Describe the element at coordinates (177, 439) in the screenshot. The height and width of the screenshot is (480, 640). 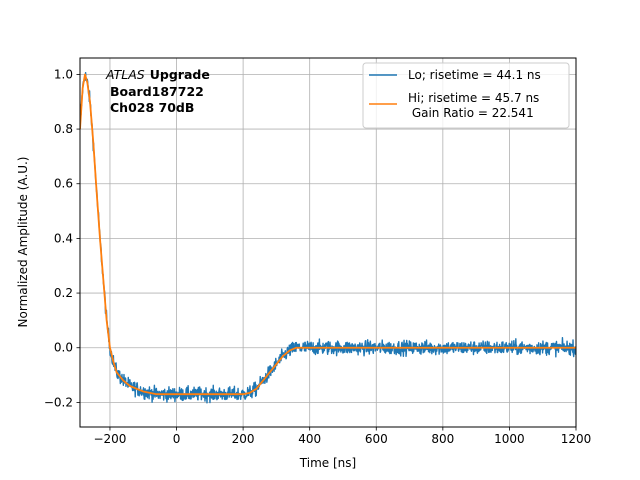
I see `x-tick-label: 0` at that location.